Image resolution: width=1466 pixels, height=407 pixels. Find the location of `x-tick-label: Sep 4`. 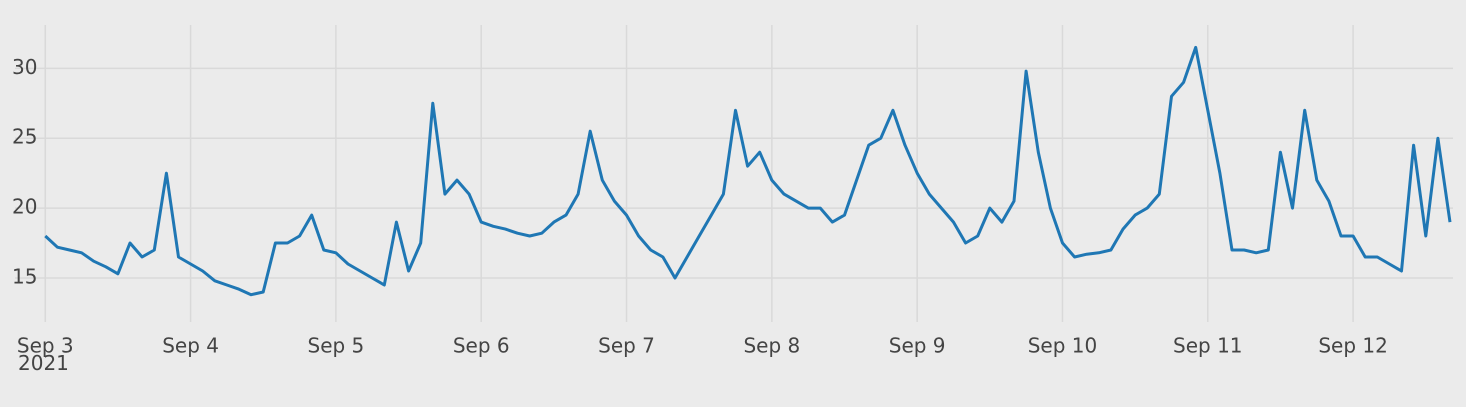

x-tick-label: Sep 4 is located at coordinates (190, 346).